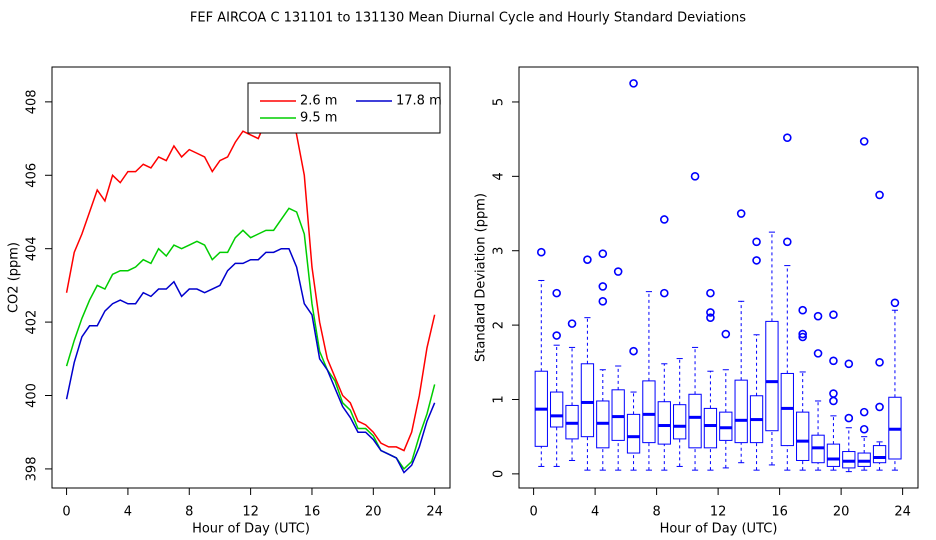  I want to click on legend-box, so click(344, 108).